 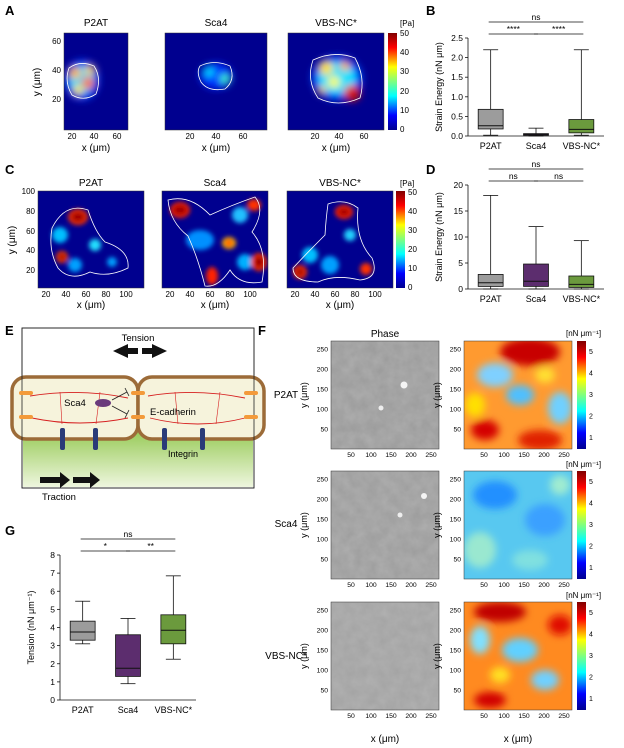 What do you see at coordinates (56, 99) in the screenshot?
I see `a-ytick: 20` at bounding box center [56, 99].